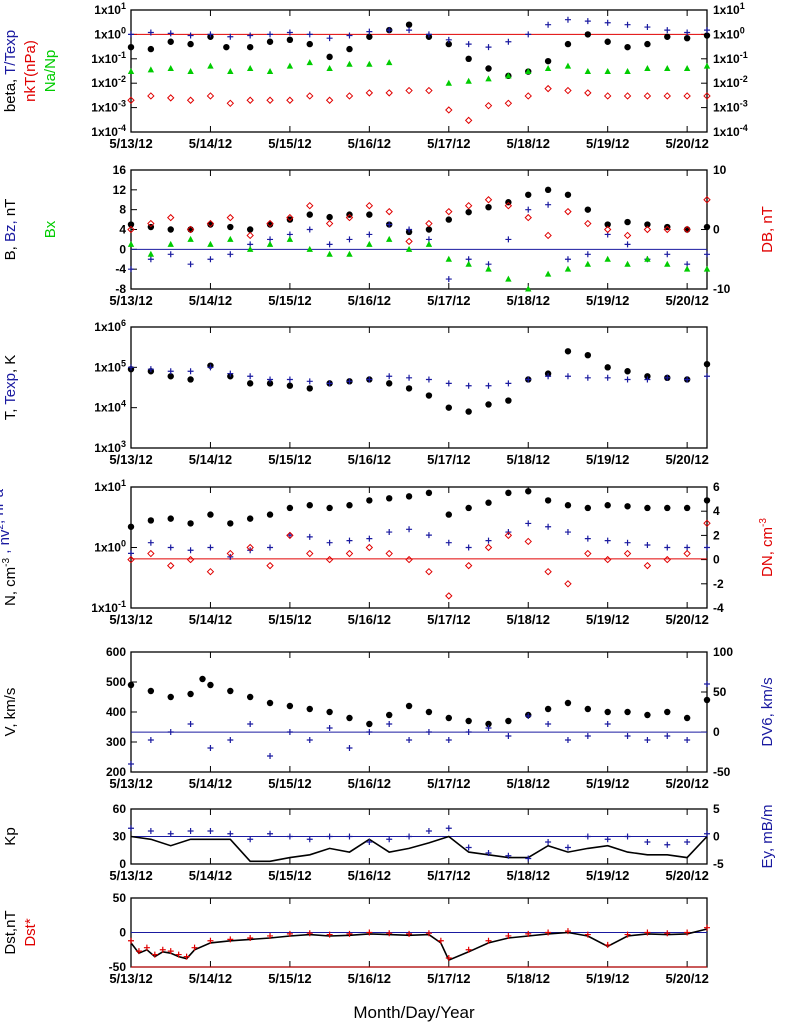 This screenshot has height=1024, width=791. I want to click on y-tick-label: 1x10³, so click(110, 447).